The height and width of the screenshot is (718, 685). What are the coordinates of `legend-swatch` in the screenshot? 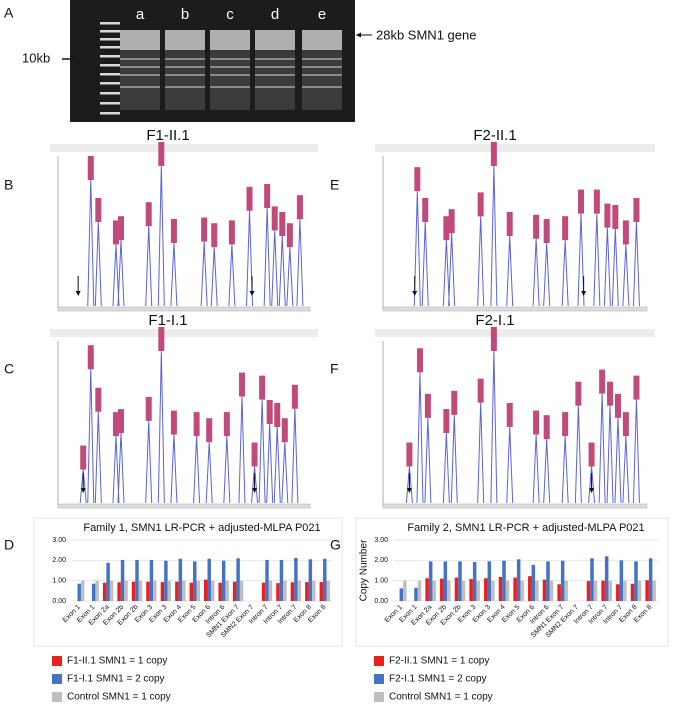 It's located at (379, 697).